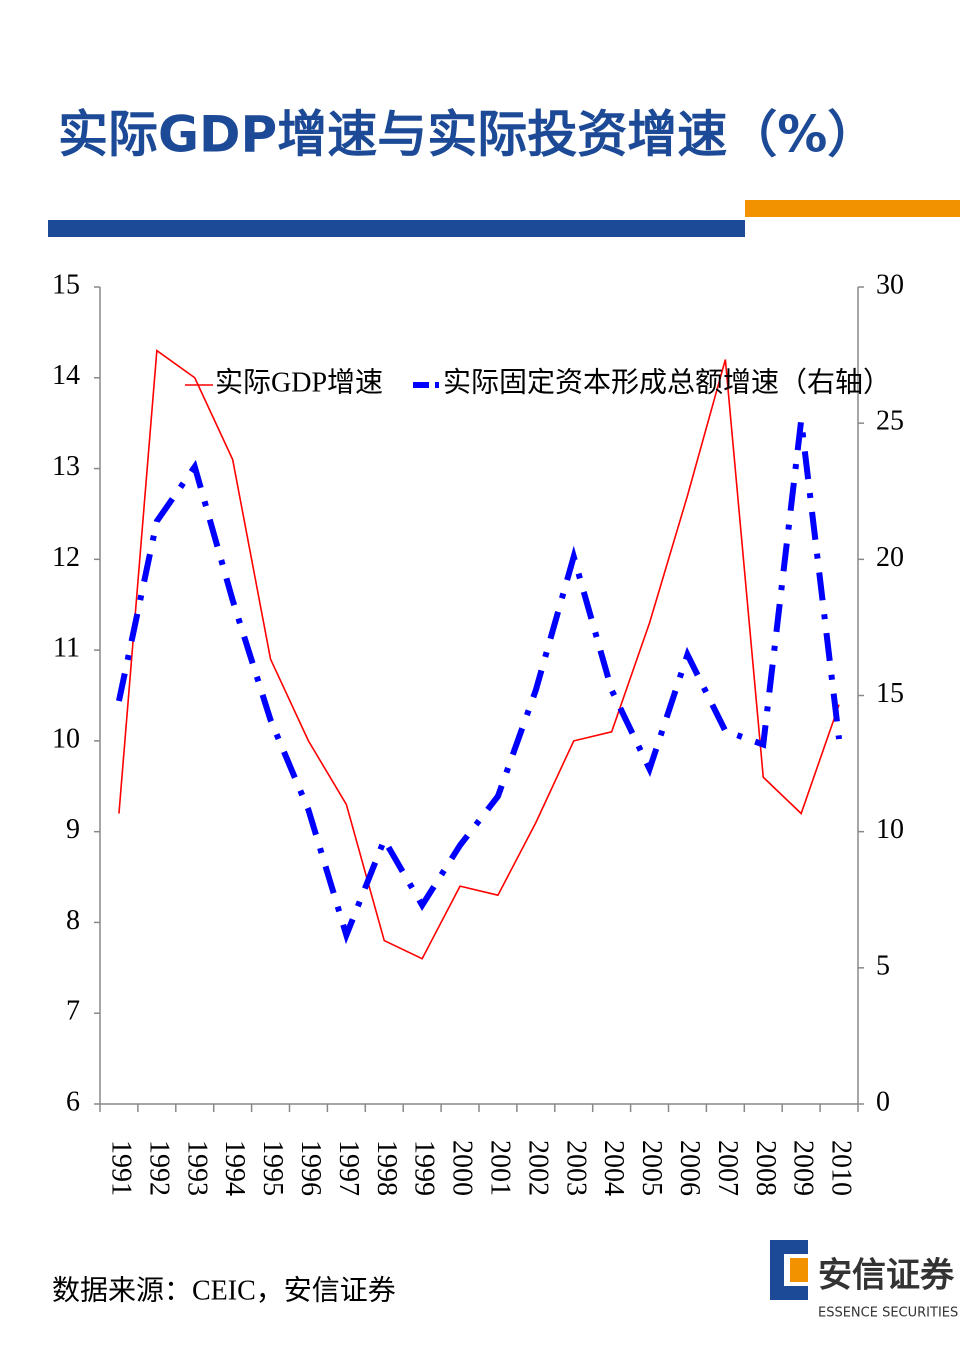 The height and width of the screenshot is (1357, 960). What do you see at coordinates (890, 829) in the screenshot?
I see `y2-tick-label: 10` at bounding box center [890, 829].